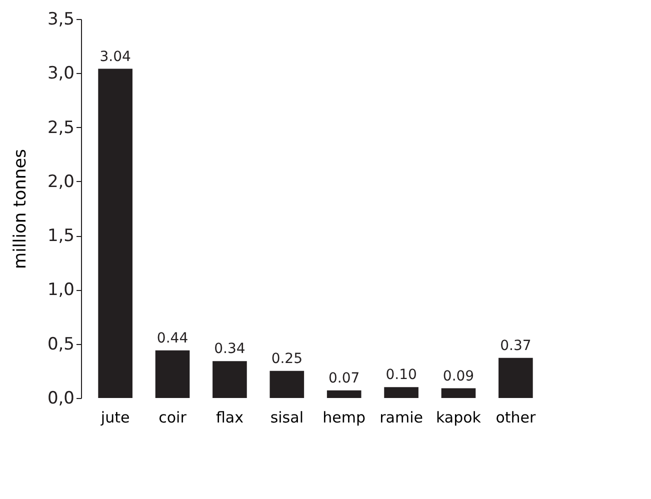 The width and height of the screenshot is (651, 499). I want to click on x-tick-label: kapok, so click(459, 417).